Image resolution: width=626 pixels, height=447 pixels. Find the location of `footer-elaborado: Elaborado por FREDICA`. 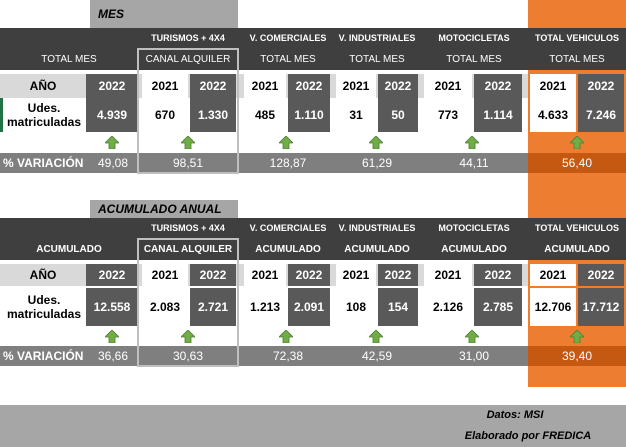

footer-elaborado: Elaborado por FREDICA is located at coordinates (528, 436).